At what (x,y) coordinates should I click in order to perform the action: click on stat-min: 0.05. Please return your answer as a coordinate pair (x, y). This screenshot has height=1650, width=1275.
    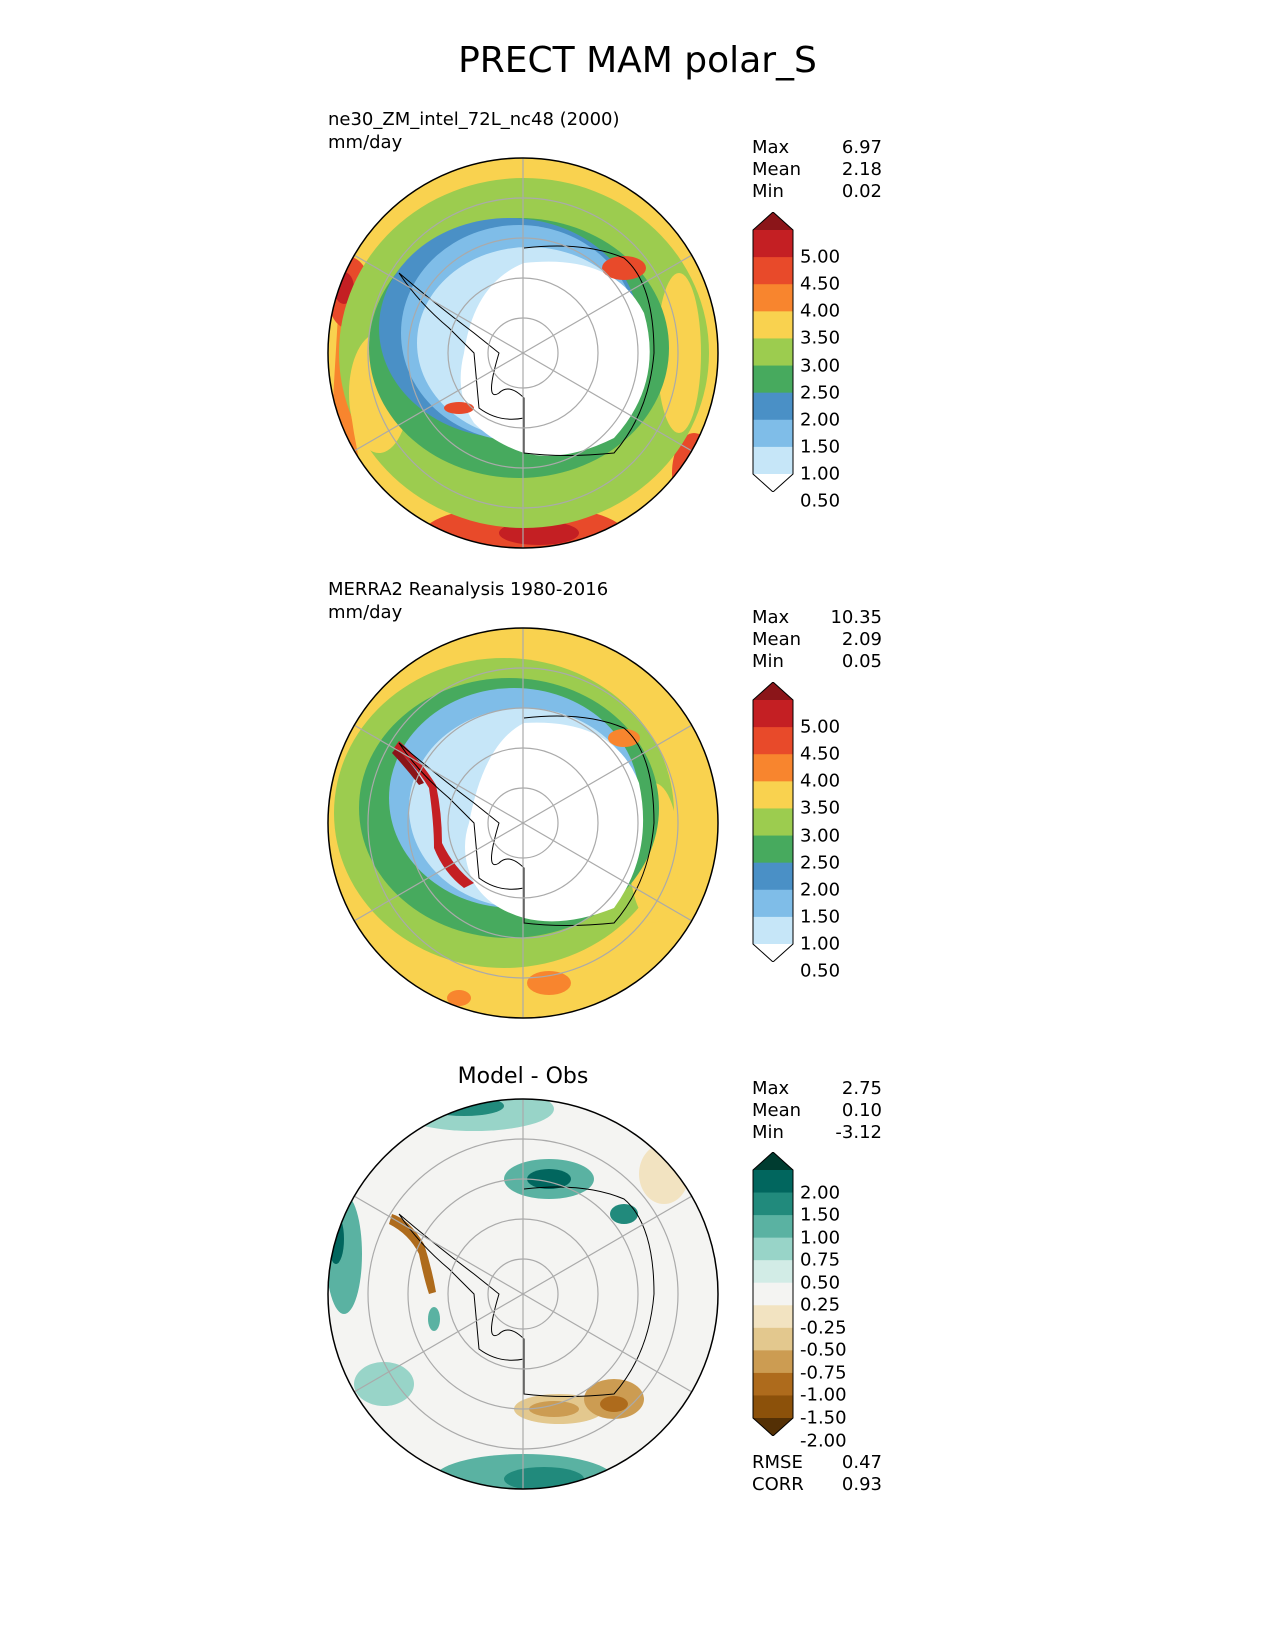
    Looking at the image, I should click on (861, 661).